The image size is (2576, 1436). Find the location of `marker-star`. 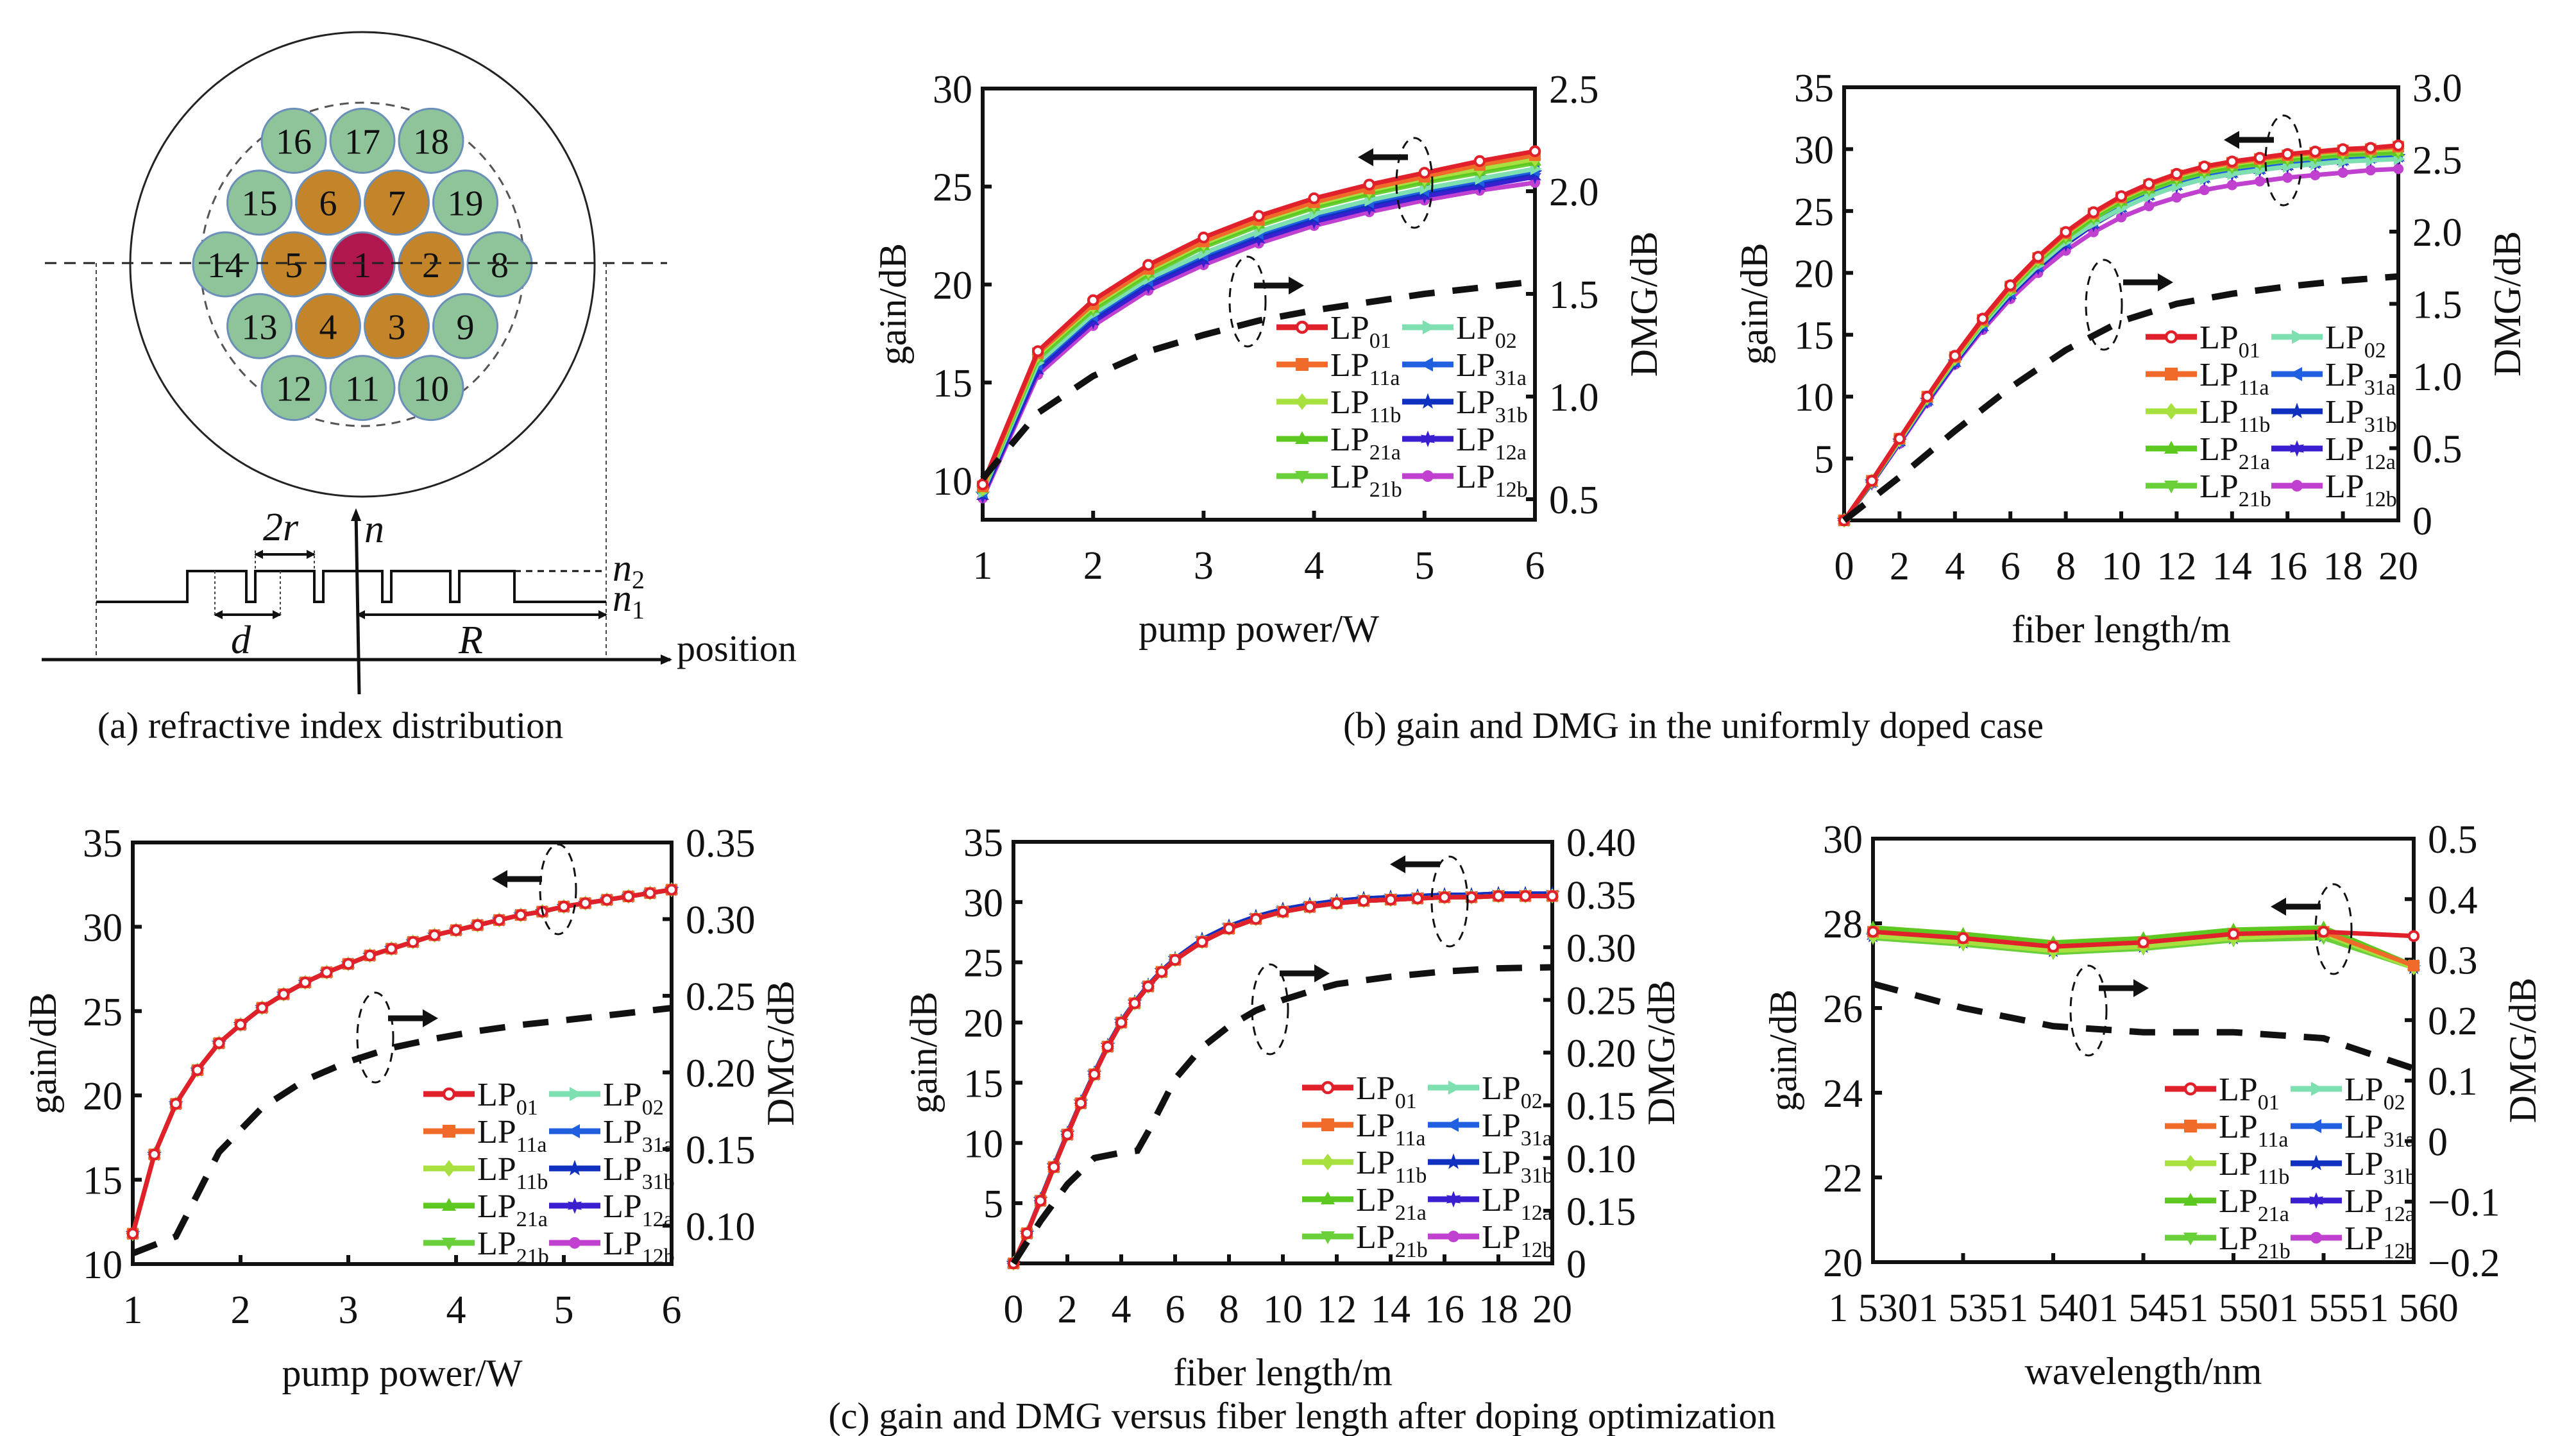

marker-star is located at coordinates (1453, 1161).